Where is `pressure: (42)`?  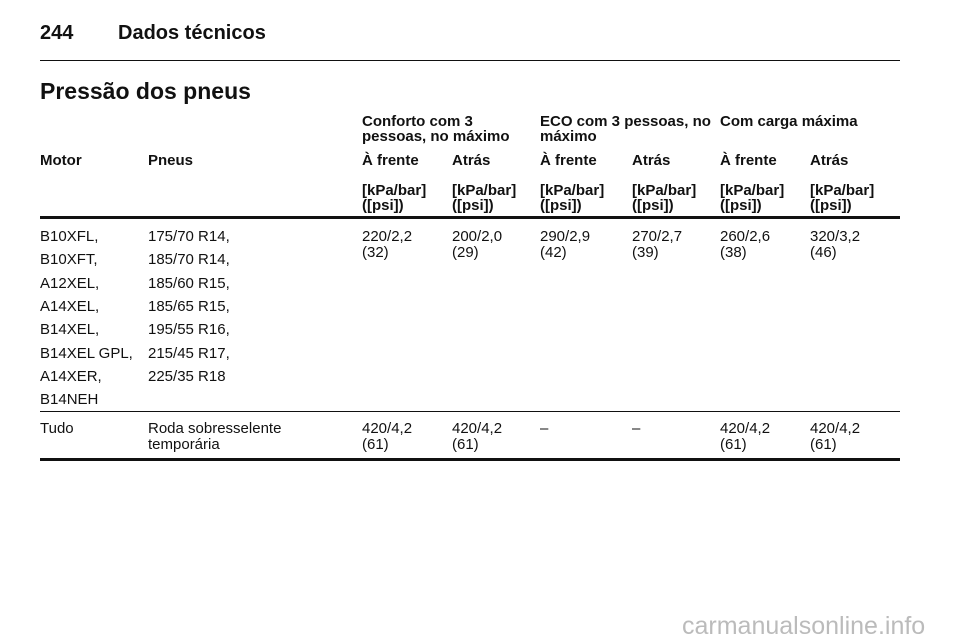
pressure: (42) is located at coordinates (553, 252).